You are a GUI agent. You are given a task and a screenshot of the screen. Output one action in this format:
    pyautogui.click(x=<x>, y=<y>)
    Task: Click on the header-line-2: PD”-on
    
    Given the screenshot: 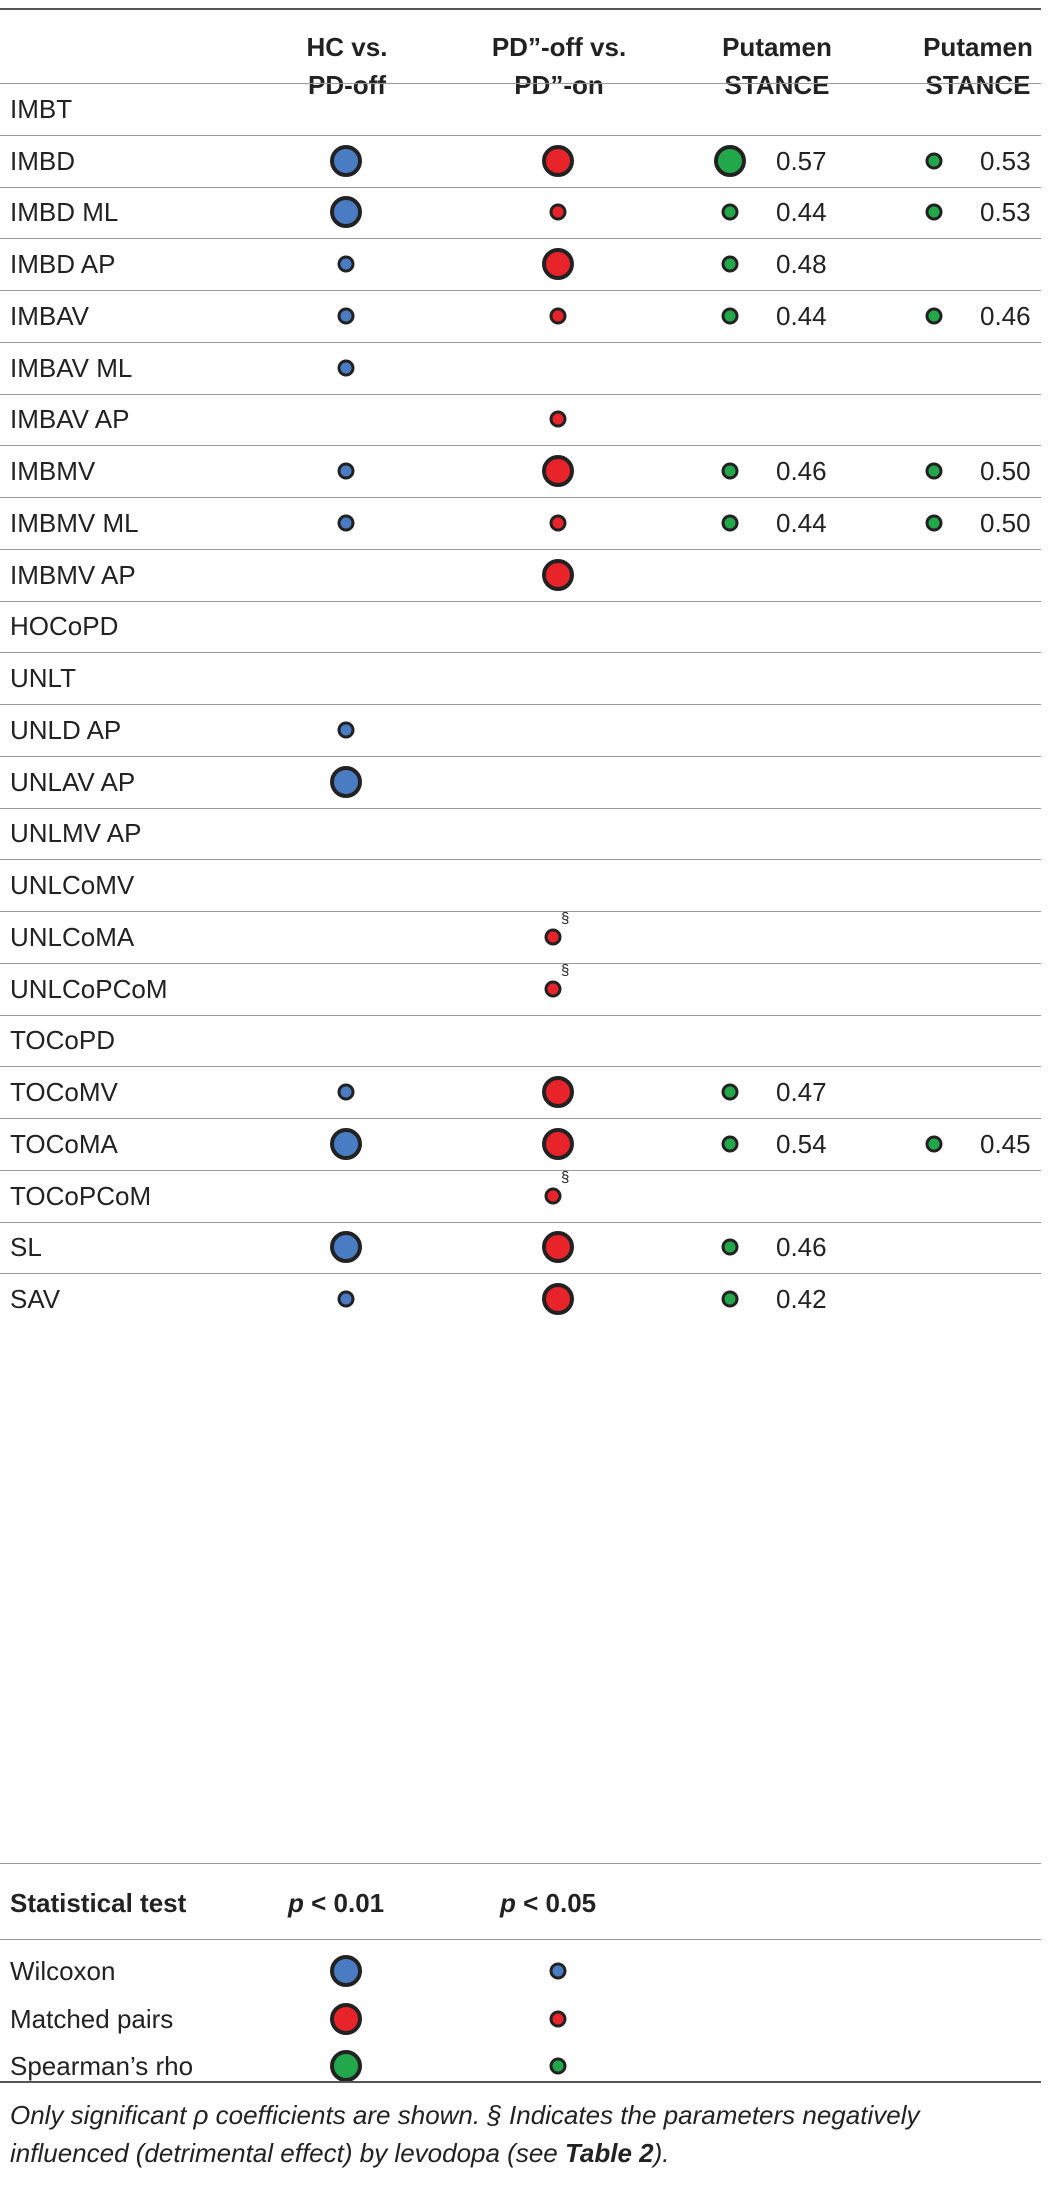 What is the action you would take?
    pyautogui.click(x=559, y=85)
    